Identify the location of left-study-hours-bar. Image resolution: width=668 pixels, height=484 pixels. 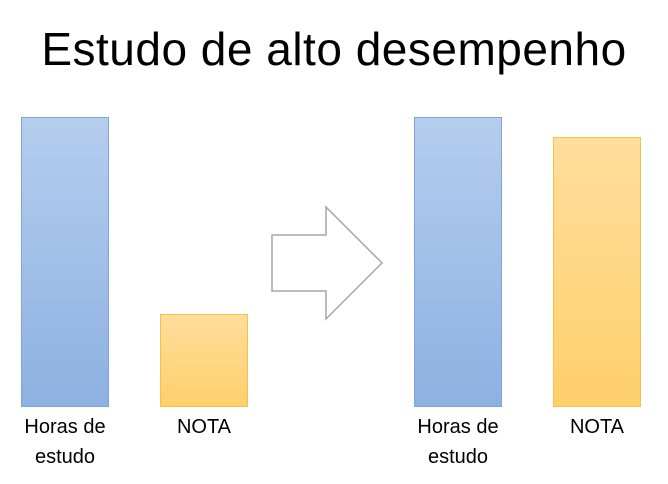
(65, 262).